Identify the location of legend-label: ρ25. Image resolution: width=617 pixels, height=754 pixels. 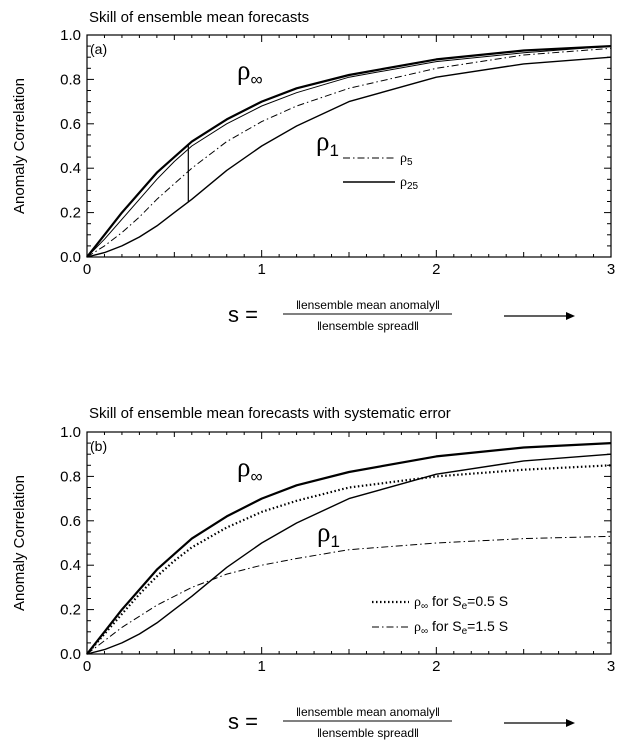
(409, 183).